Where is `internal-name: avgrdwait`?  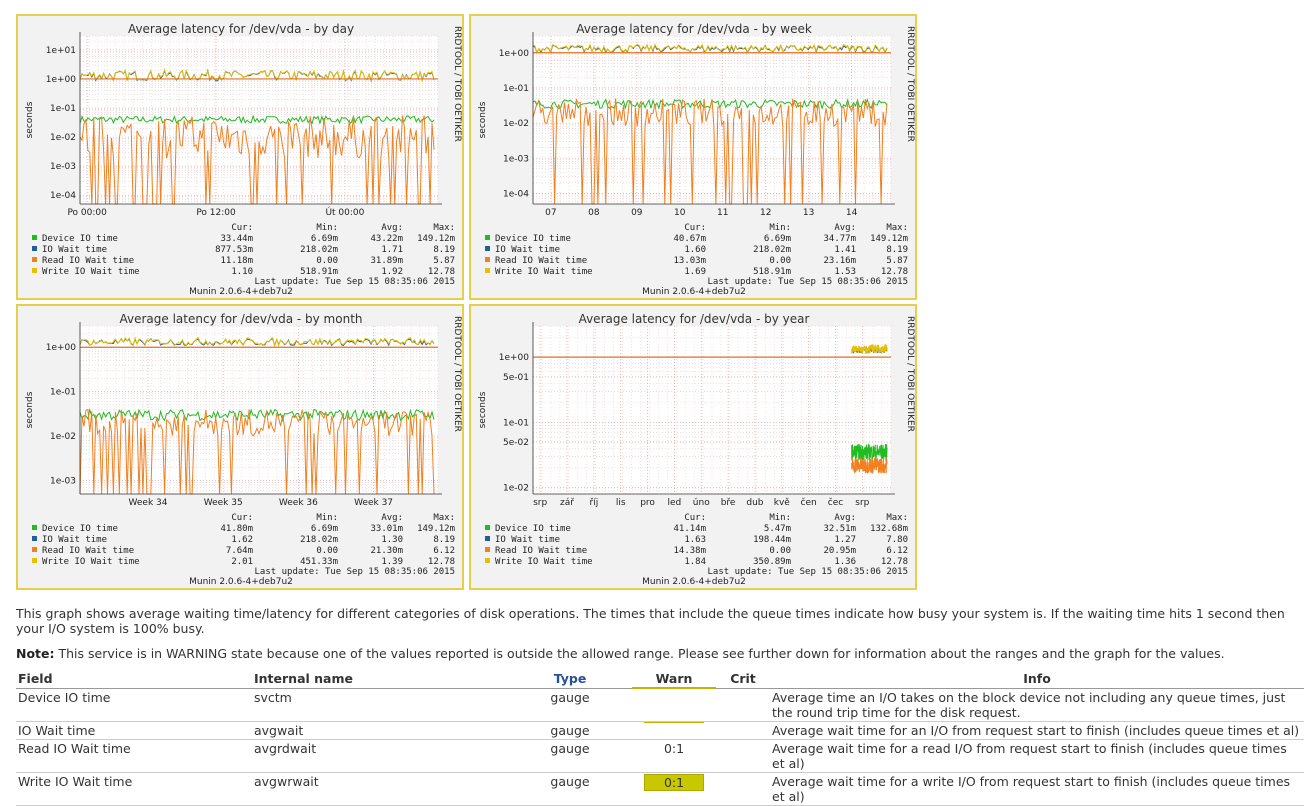 internal-name: avgrdwait is located at coordinates (380, 756).